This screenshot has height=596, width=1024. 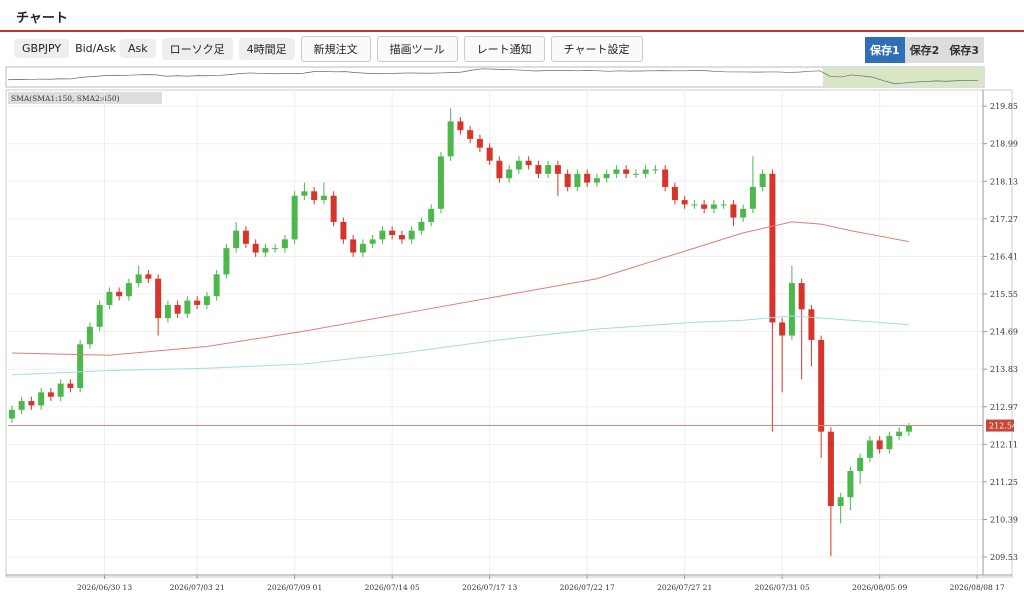 What do you see at coordinates (42, 48) in the screenshot?
I see `symbol-select: GBPJPY` at bounding box center [42, 48].